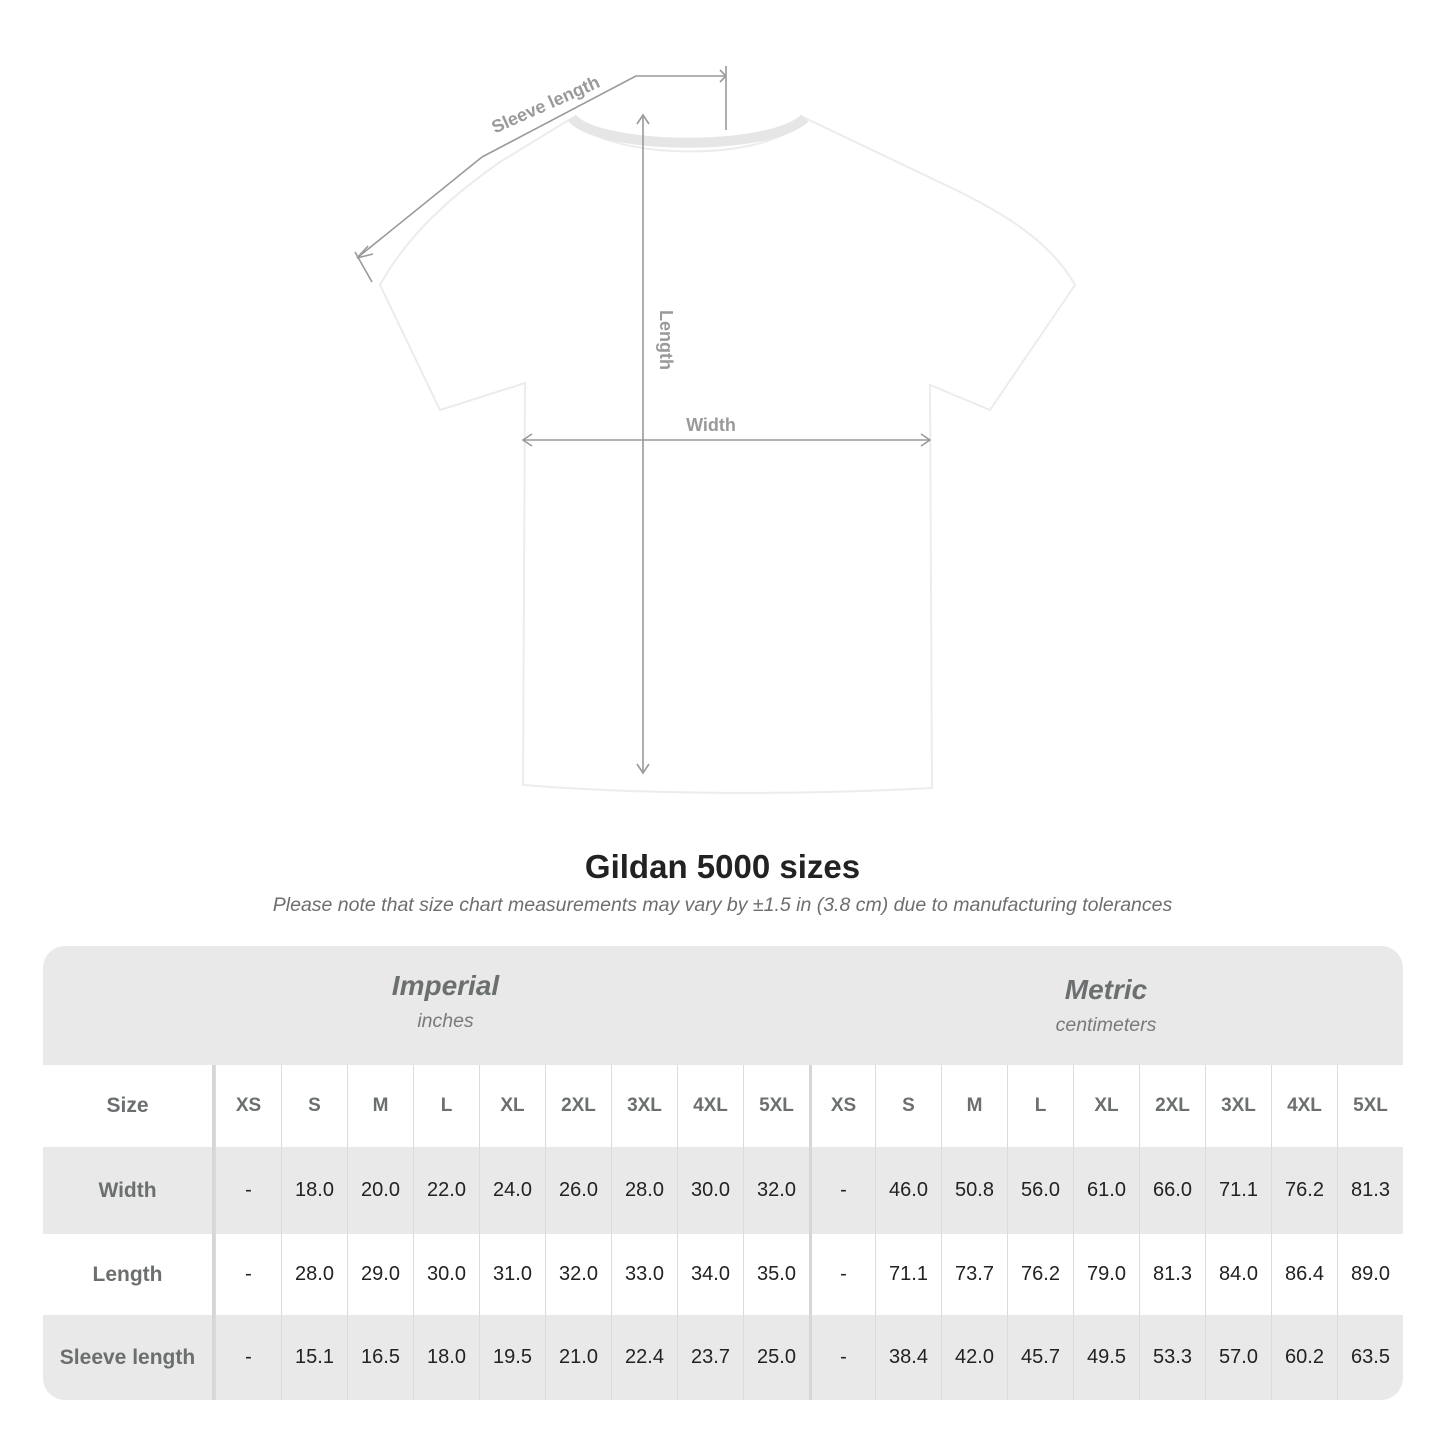 This screenshot has width=1445, height=1445. What do you see at coordinates (908, 1357) in the screenshot?
I see `metric-value-cell: 38.4` at bounding box center [908, 1357].